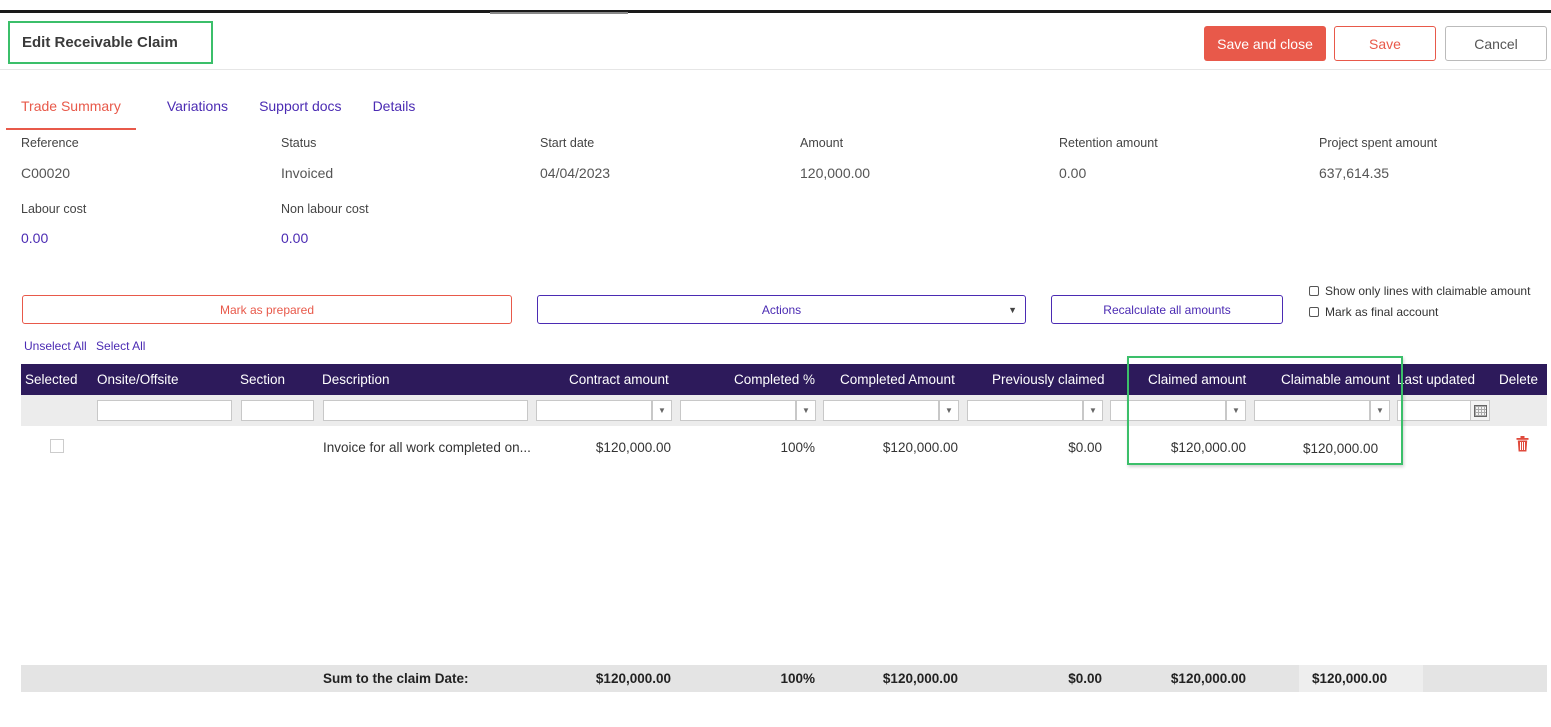 The width and height of the screenshot is (1551, 727). I want to click on tab-trade-summary: Trade Summary, so click(71, 113).